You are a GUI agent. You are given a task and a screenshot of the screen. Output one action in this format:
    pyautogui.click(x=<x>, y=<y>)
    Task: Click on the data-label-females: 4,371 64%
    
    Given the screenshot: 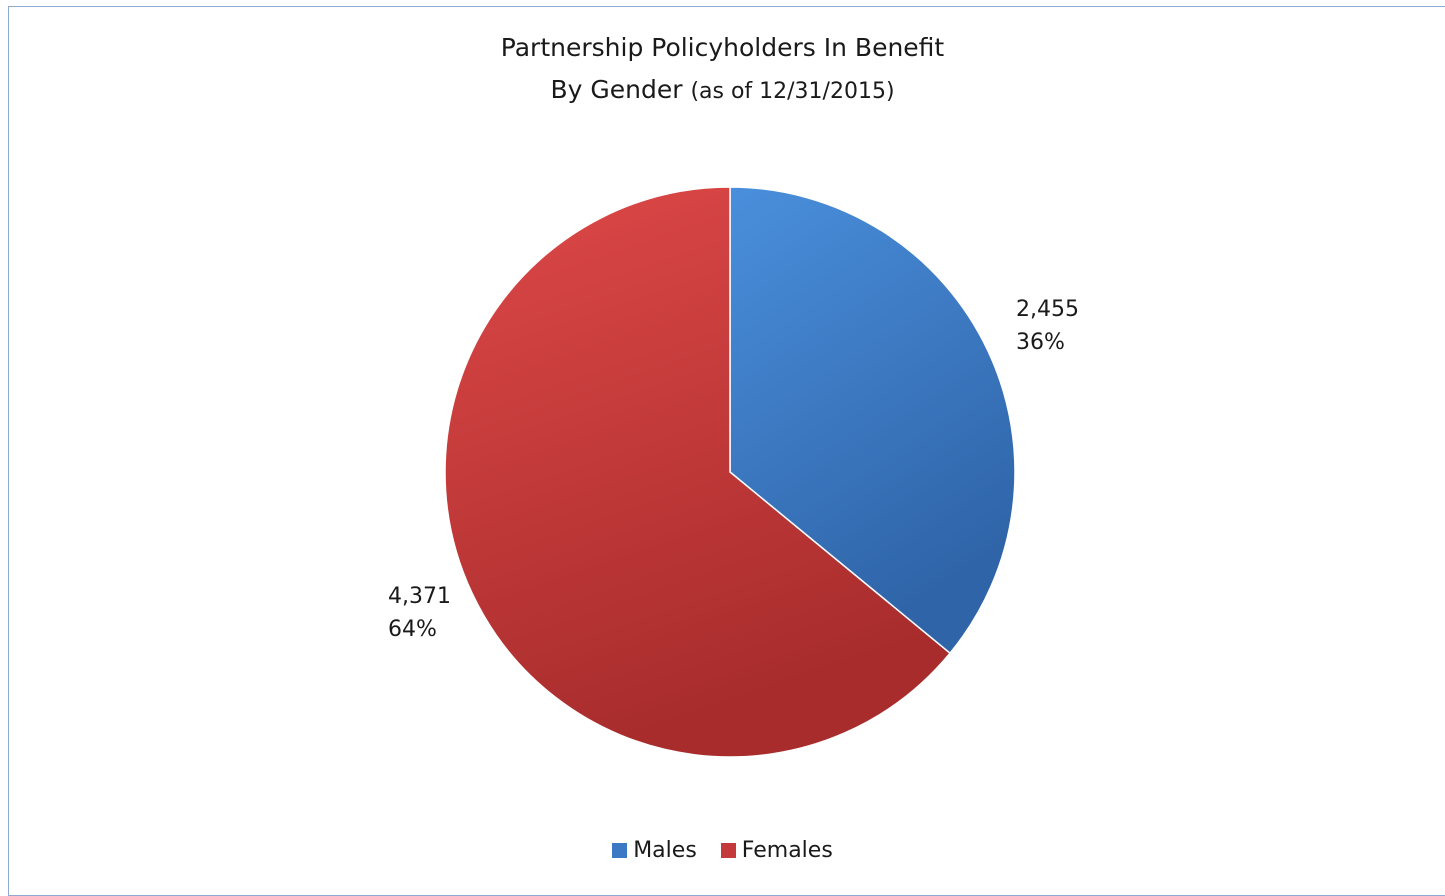 What is the action you would take?
    pyautogui.click(x=419, y=613)
    